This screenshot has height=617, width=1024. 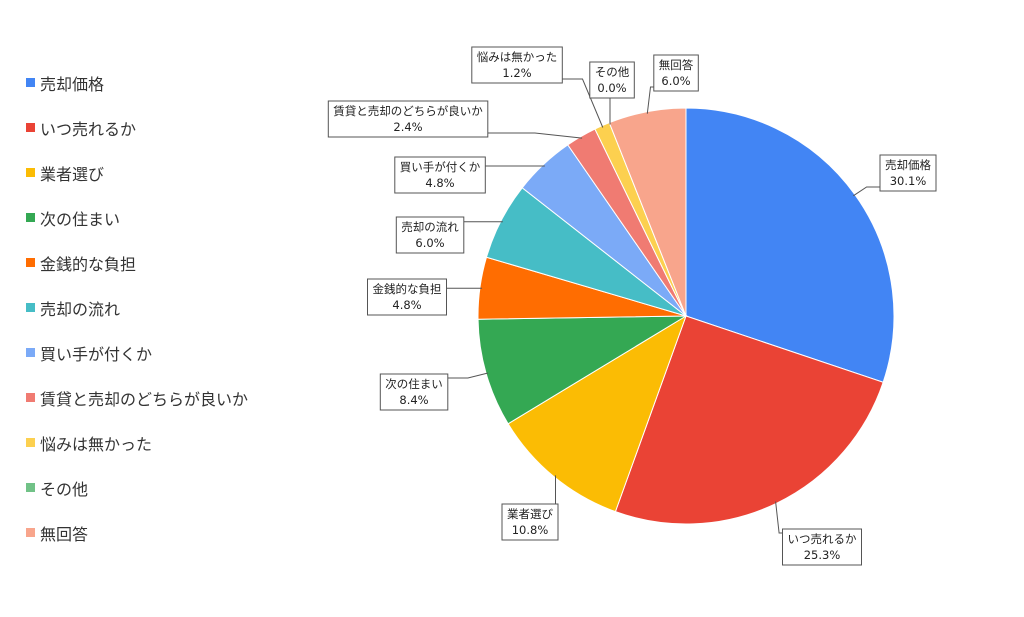 I want to click on legend-label: 賃貸と売却のどちらが良いか, so click(x=144, y=399).